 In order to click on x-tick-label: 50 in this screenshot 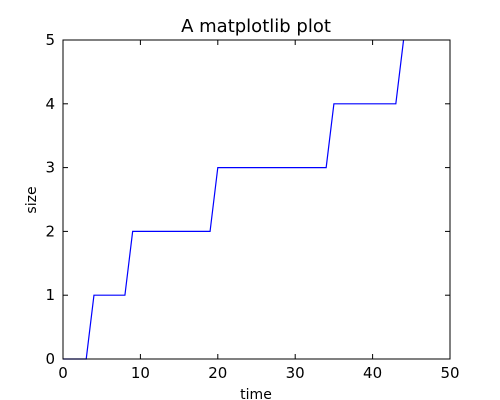, I will do `click(449, 373)`.